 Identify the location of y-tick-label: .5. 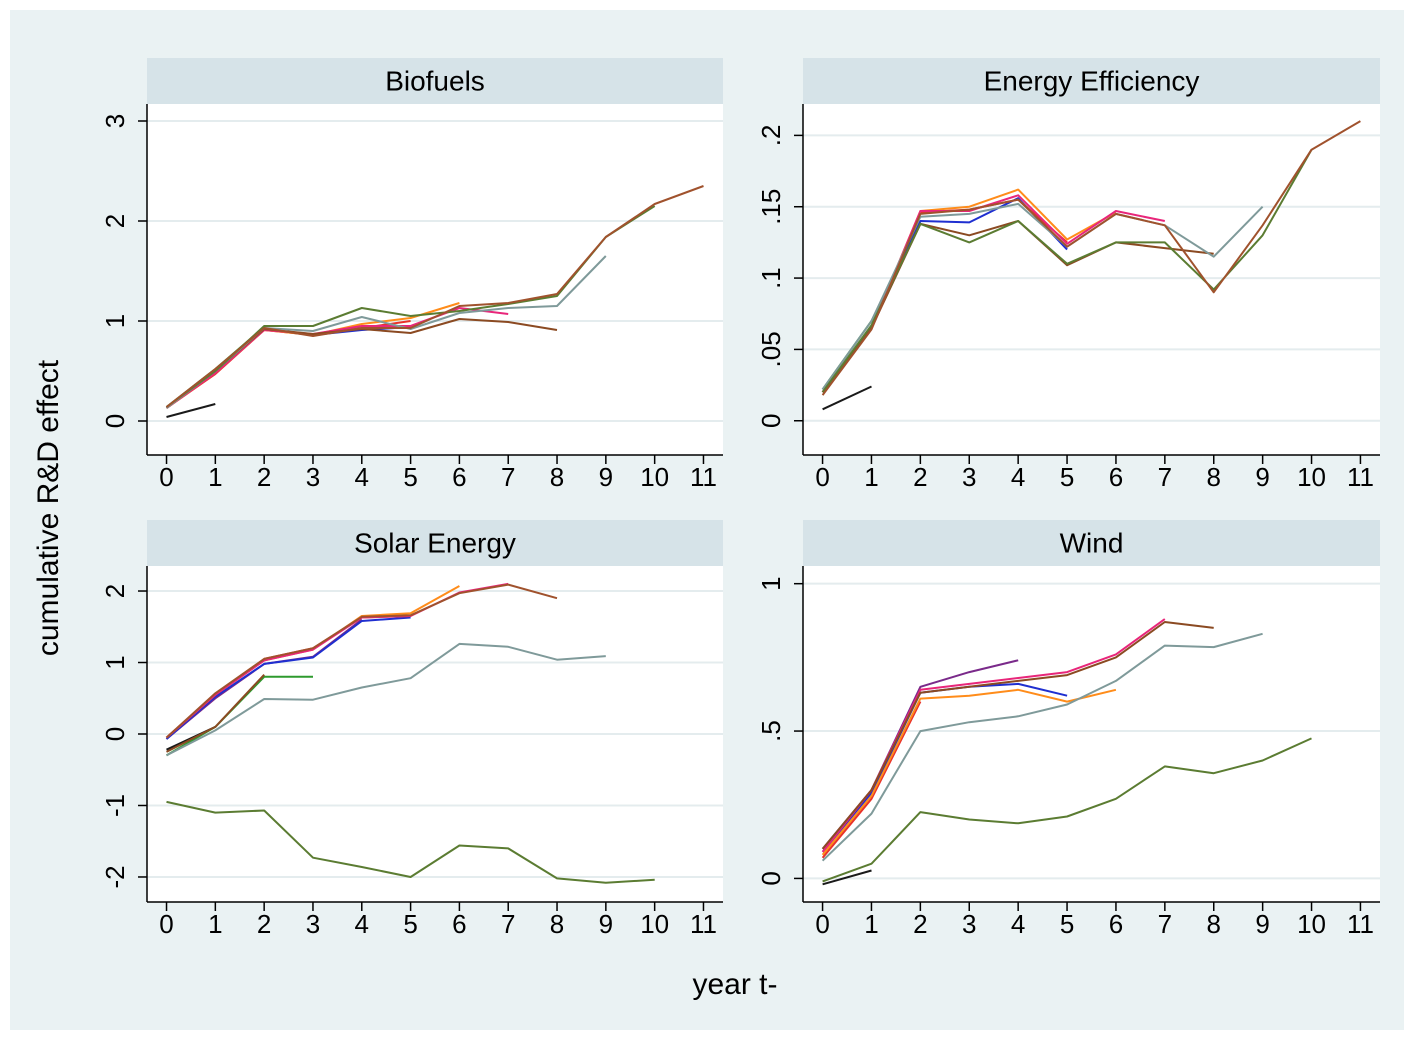
(771, 731).